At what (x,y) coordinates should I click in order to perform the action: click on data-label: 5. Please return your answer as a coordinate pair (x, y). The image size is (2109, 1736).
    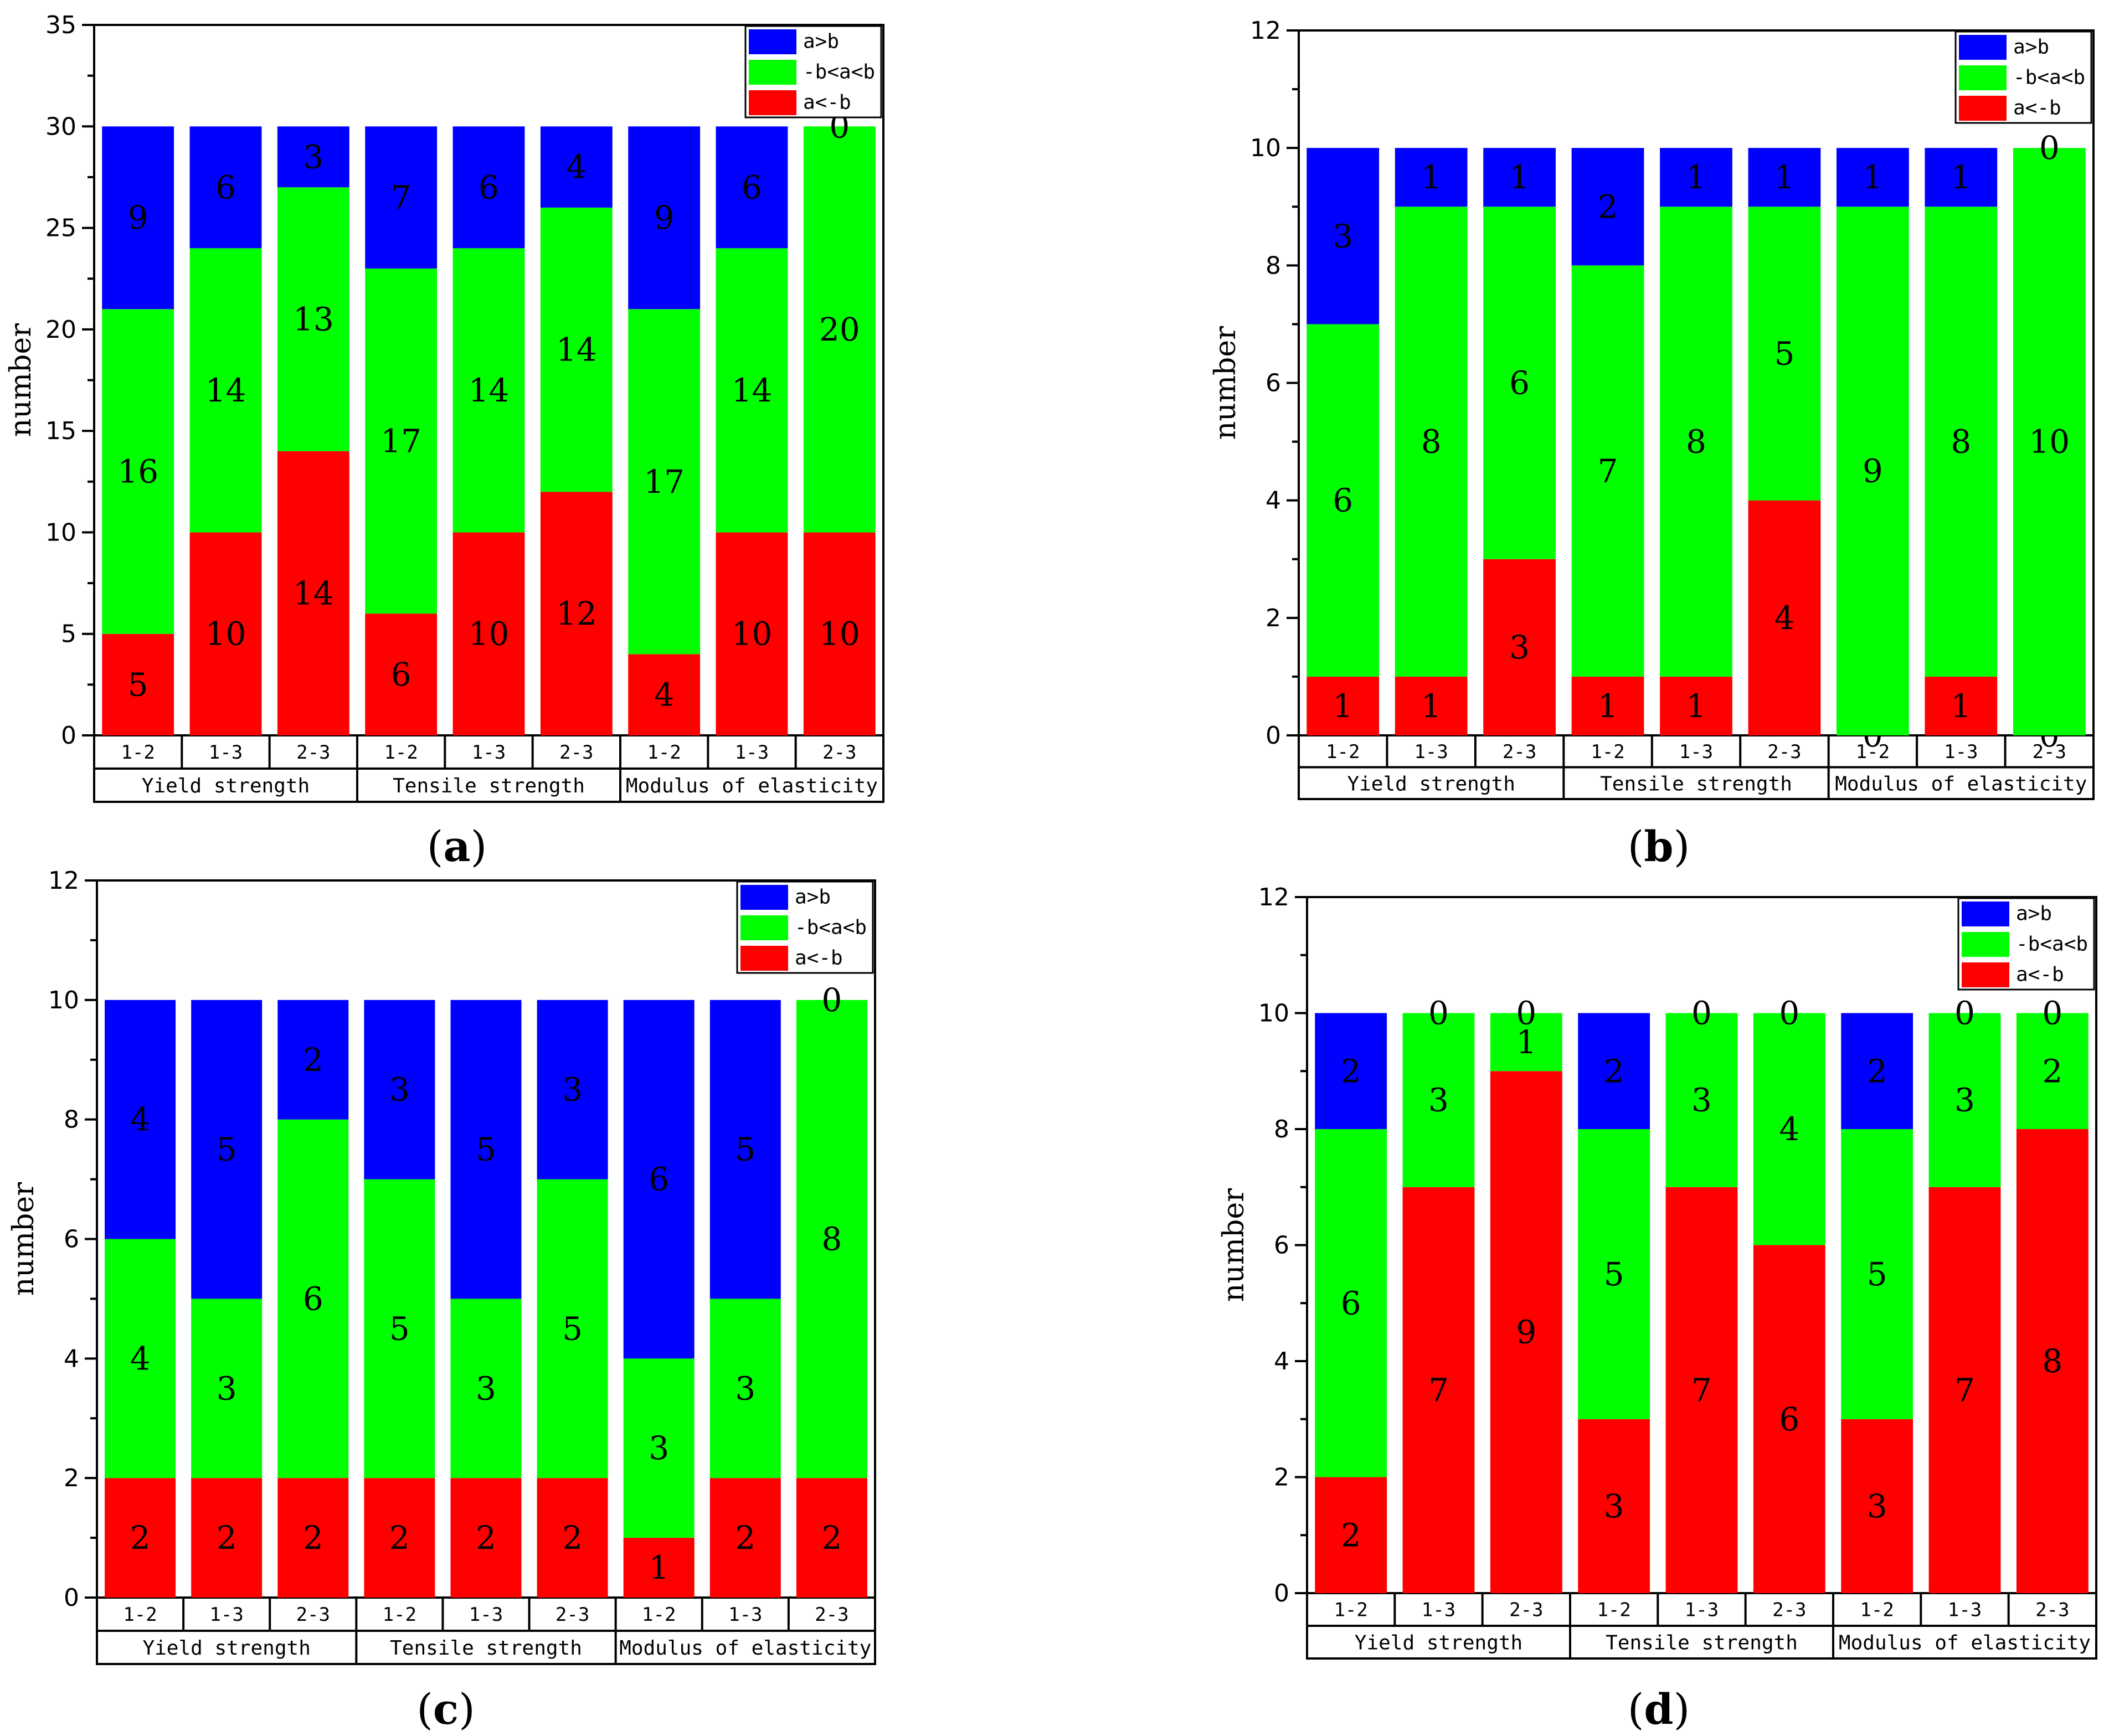
    Looking at the image, I should click on (572, 1328).